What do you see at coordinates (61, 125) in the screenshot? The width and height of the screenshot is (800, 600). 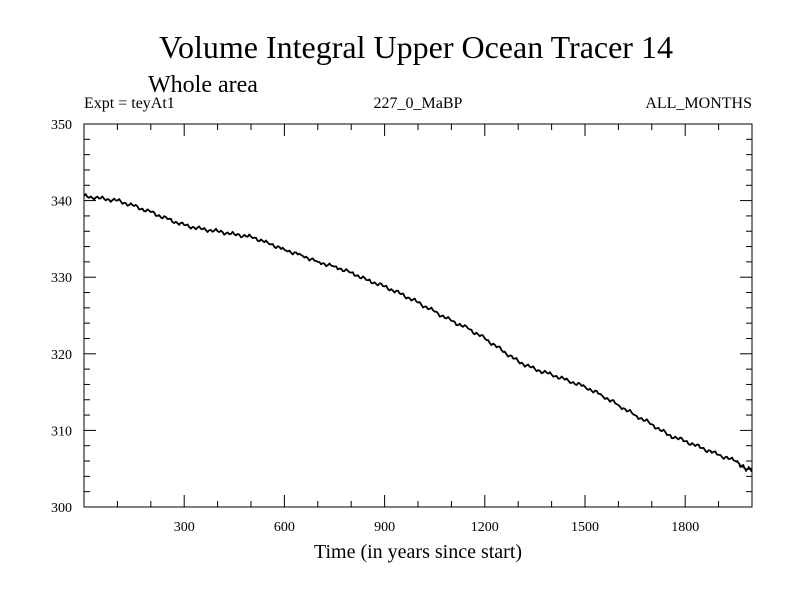 I see `y-tick-label: 350` at bounding box center [61, 125].